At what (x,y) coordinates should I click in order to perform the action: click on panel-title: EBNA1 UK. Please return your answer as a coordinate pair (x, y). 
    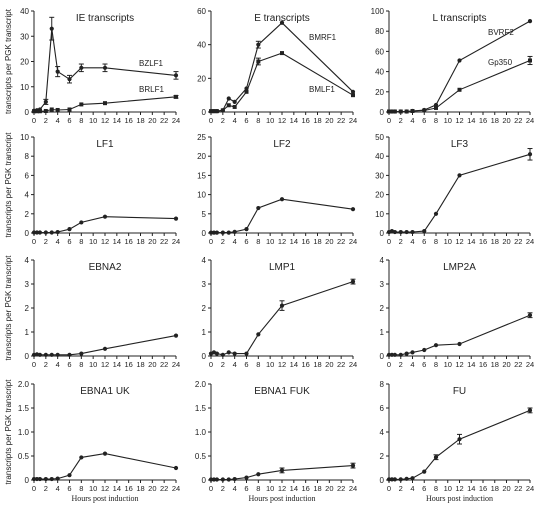
    Looking at the image, I should click on (105, 391).